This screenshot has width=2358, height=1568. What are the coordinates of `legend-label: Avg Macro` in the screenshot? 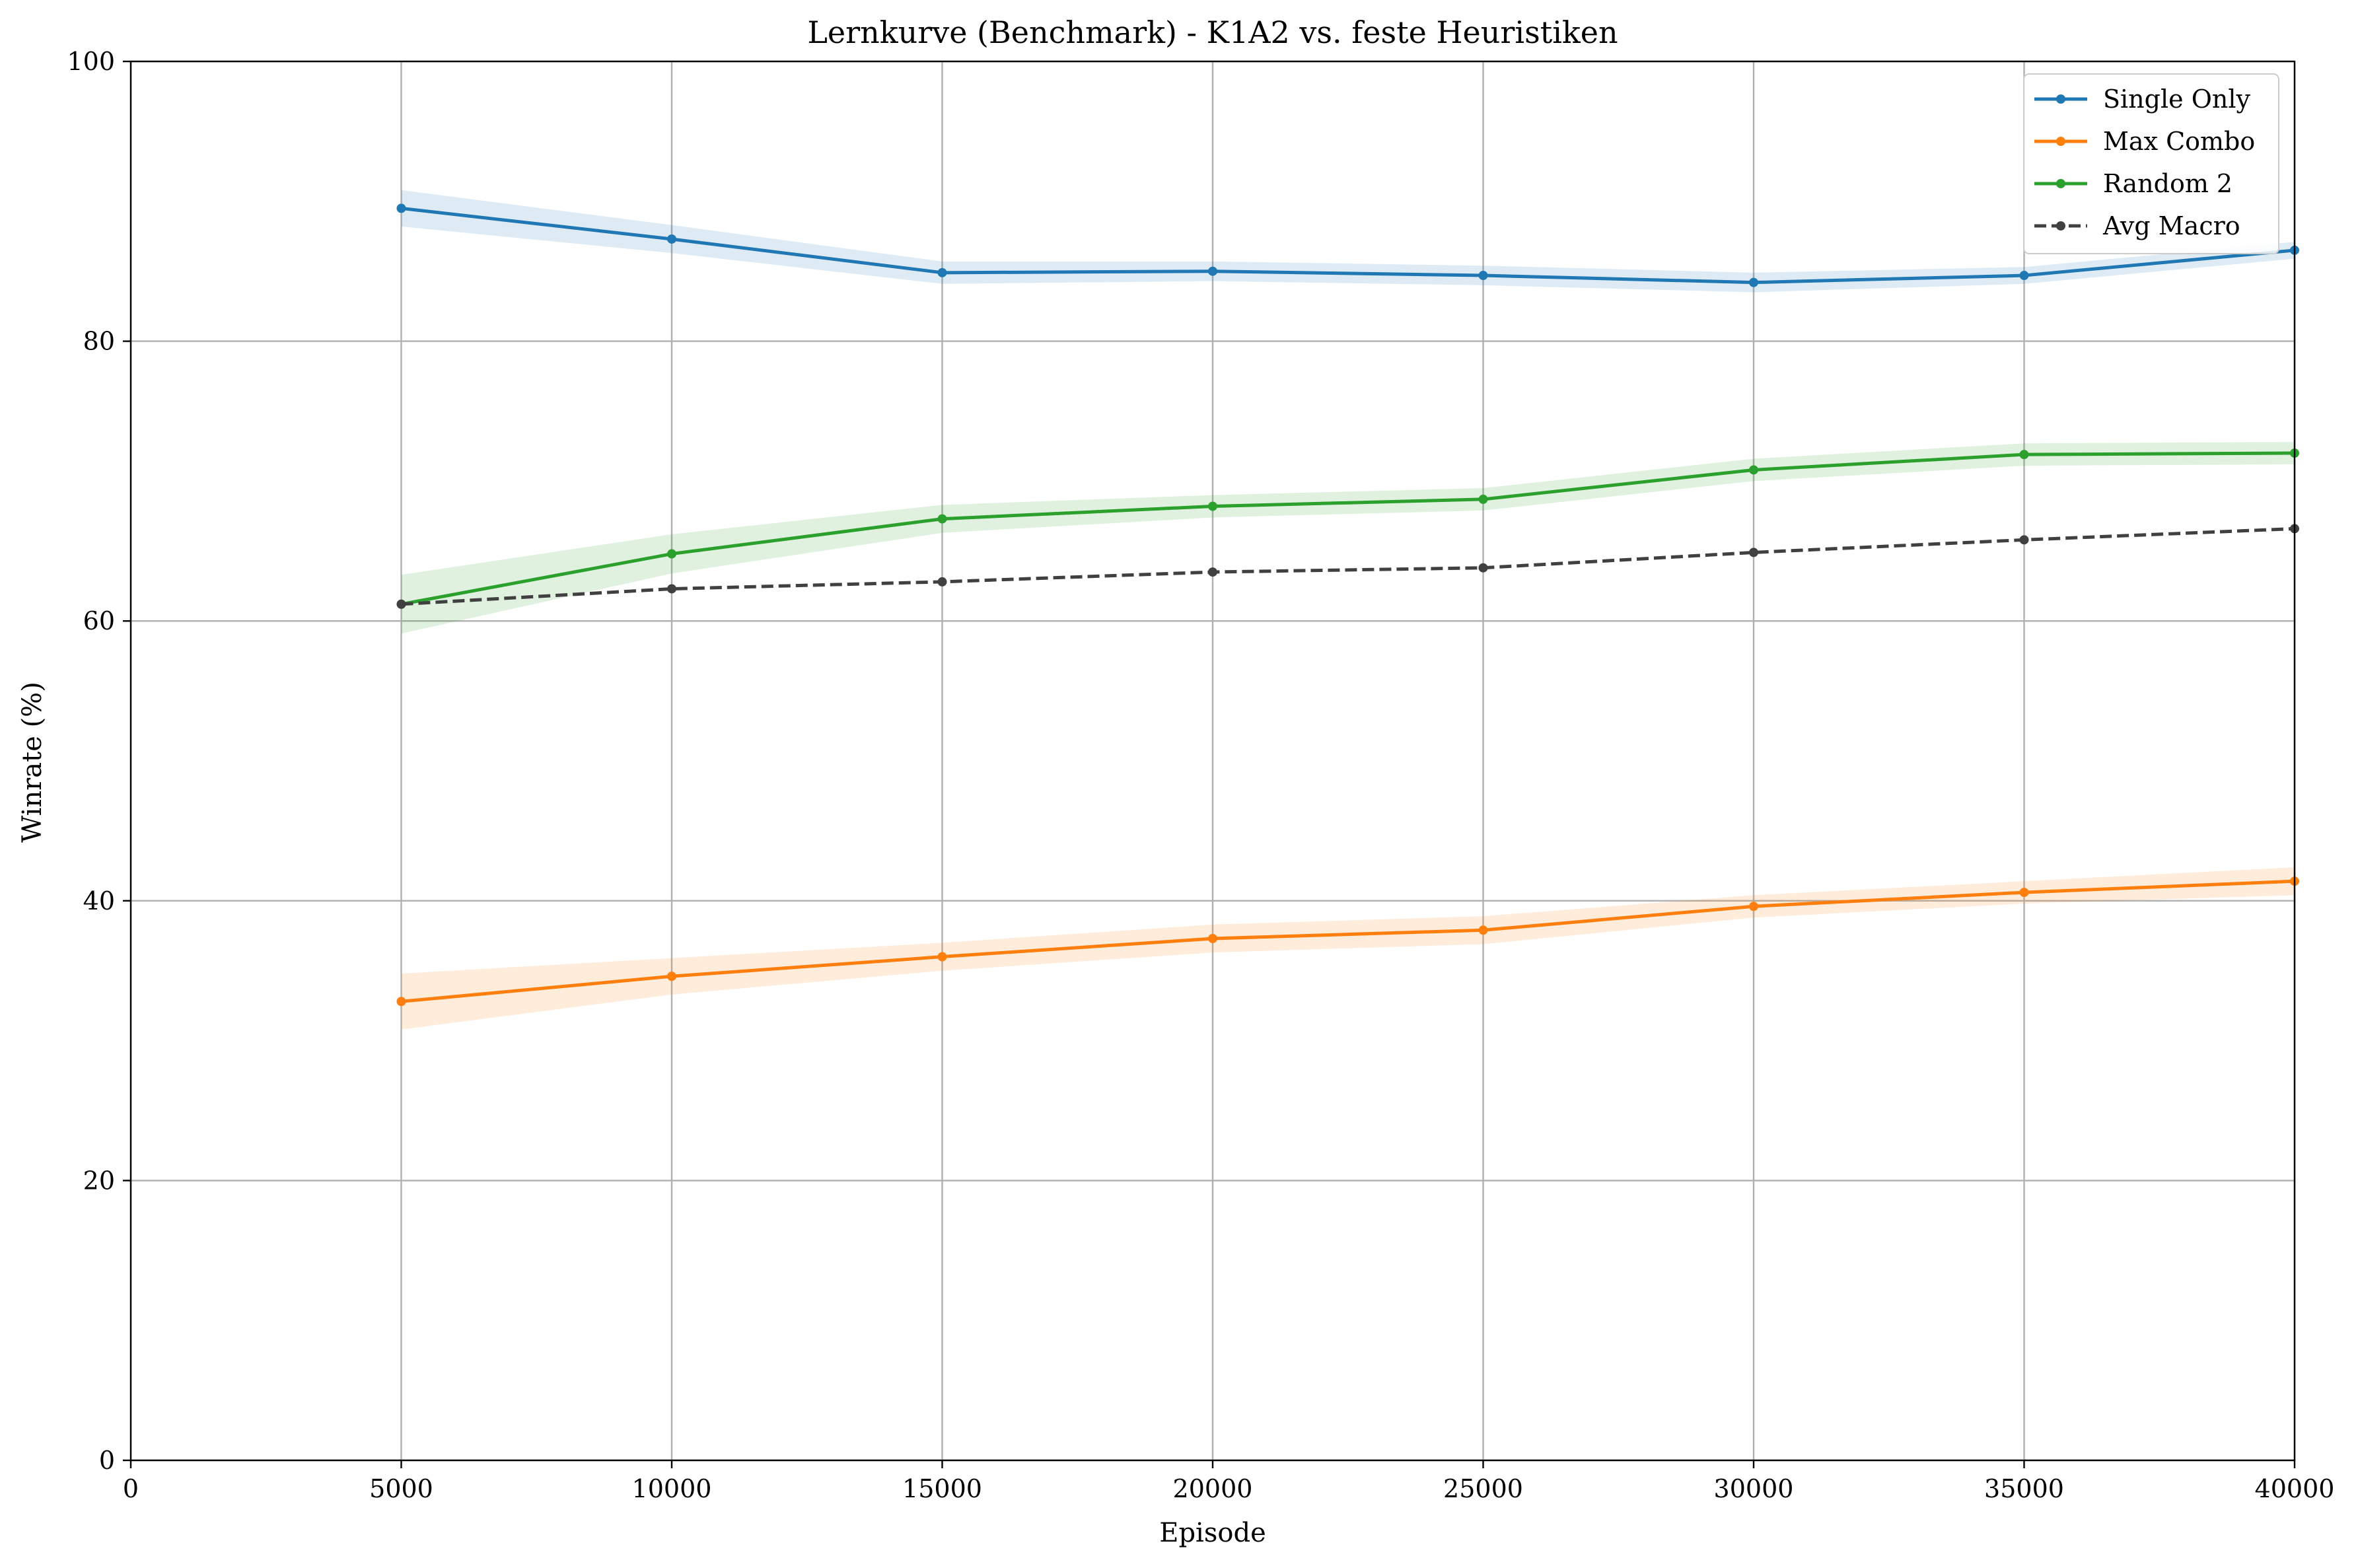 It's located at (2171, 225).